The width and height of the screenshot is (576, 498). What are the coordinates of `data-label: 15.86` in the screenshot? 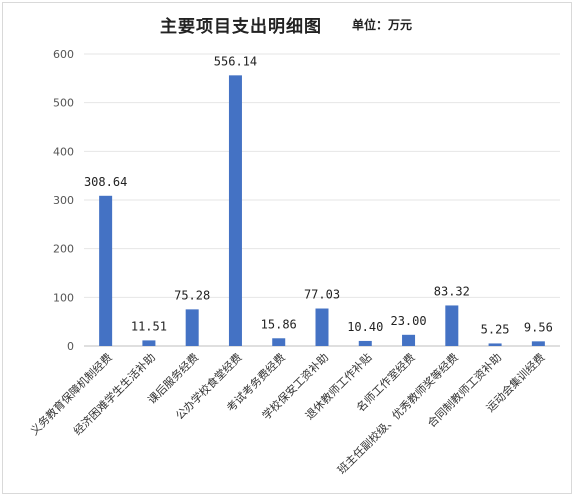 It's located at (279, 324).